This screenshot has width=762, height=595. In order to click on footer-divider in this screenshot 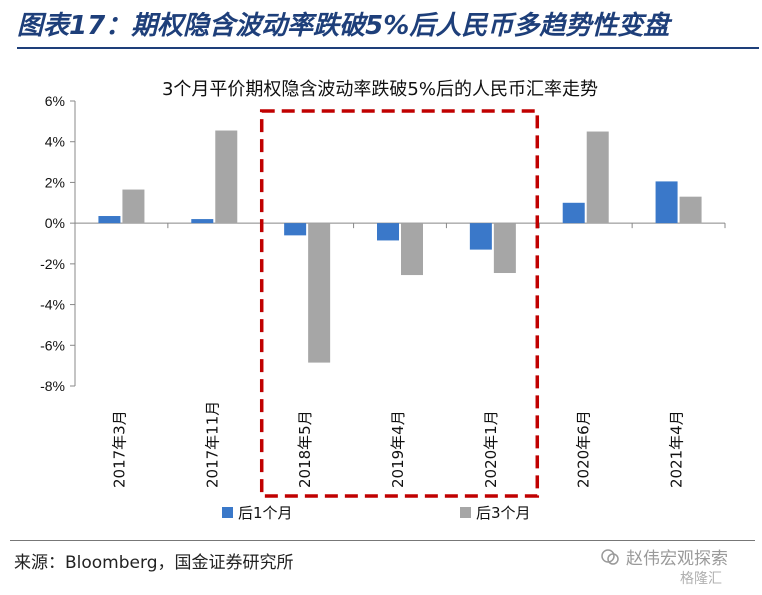, I will do `click(382, 540)`.